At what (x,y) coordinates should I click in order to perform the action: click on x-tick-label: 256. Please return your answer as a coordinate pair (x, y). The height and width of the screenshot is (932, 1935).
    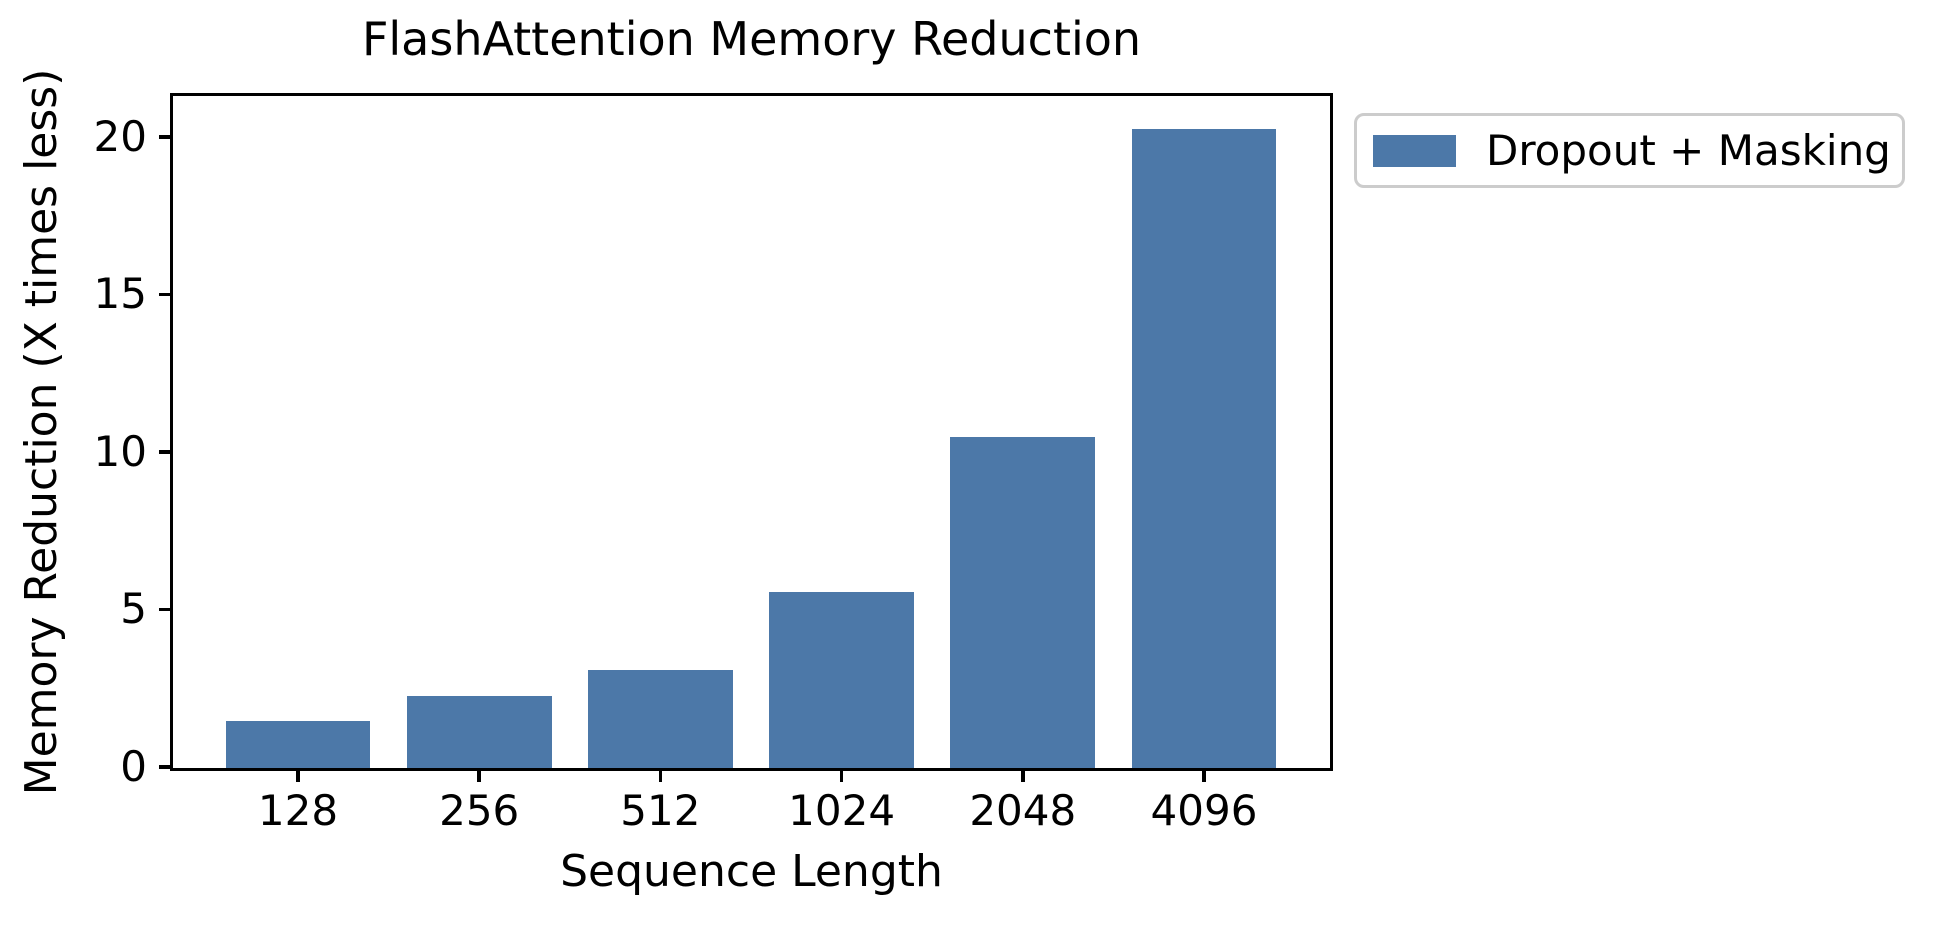
    Looking at the image, I should click on (479, 810).